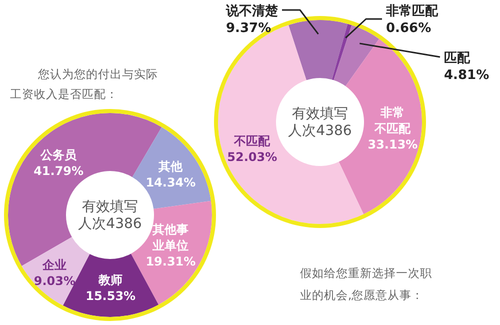 The image size is (500, 325). What do you see at coordinates (252, 11) in the screenshot?
I see `slice-label: 说不清楚` at bounding box center [252, 11].